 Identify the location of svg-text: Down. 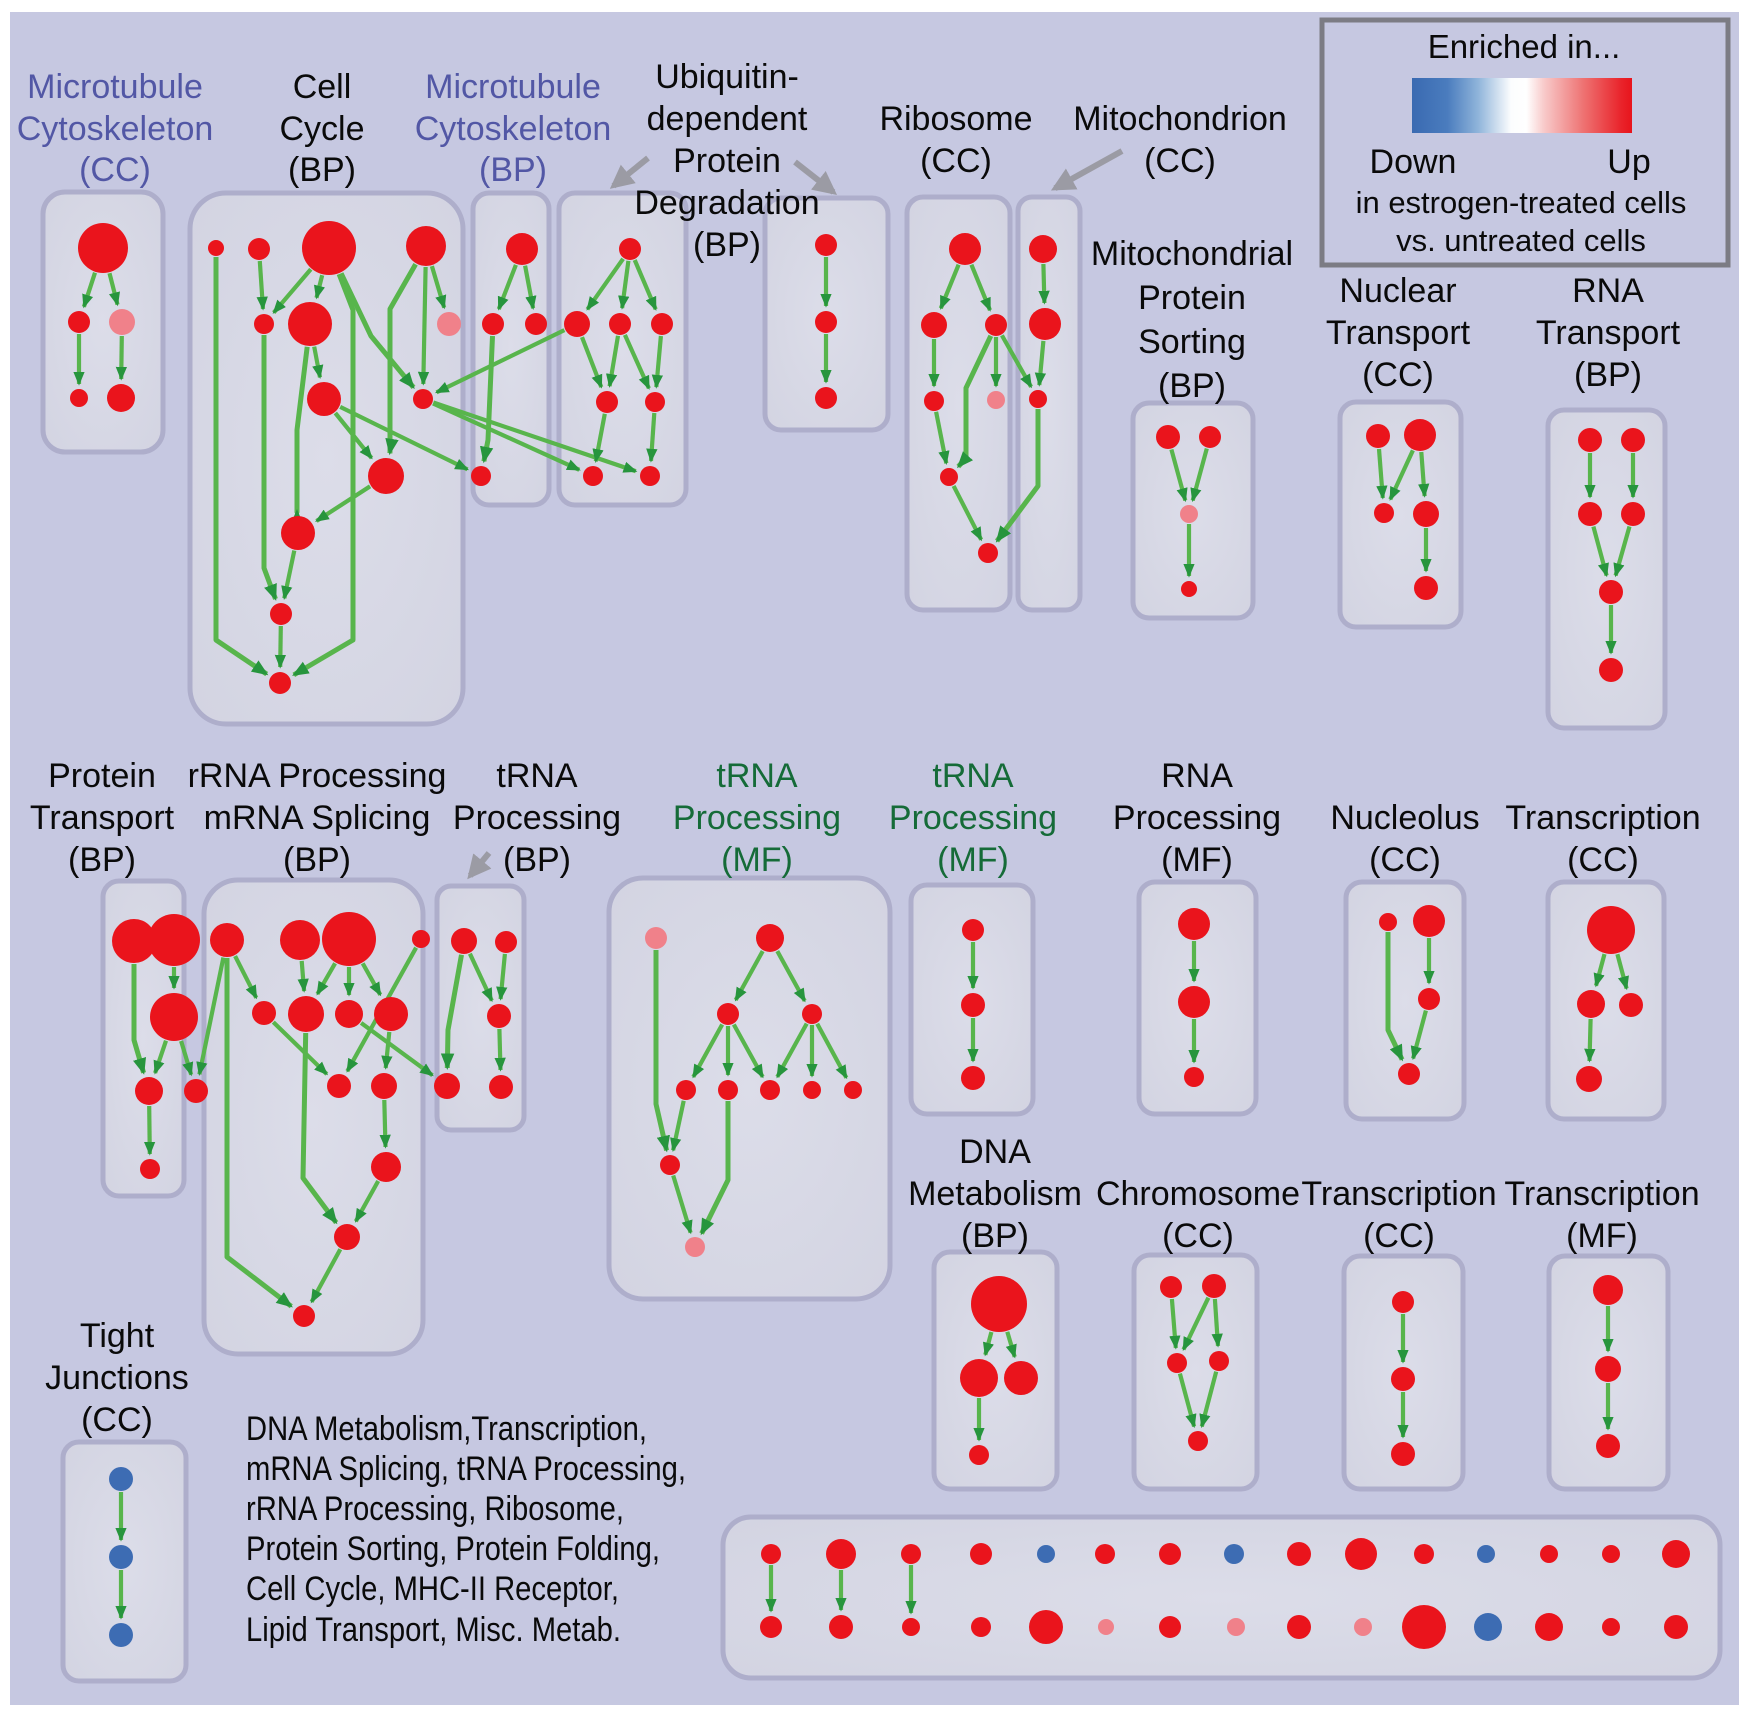
(1413, 162).